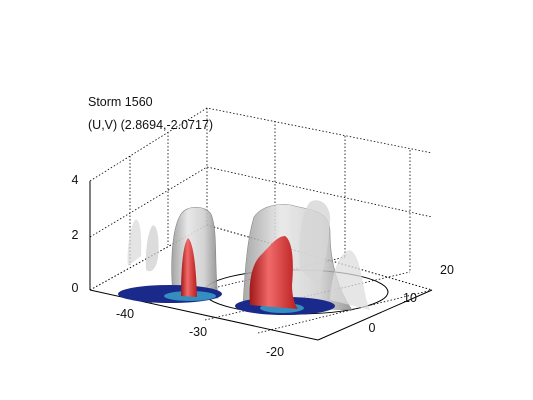 This screenshot has width=533, height=400. What do you see at coordinates (315, 242) in the screenshot?
I see `cell-right-tower` at bounding box center [315, 242].